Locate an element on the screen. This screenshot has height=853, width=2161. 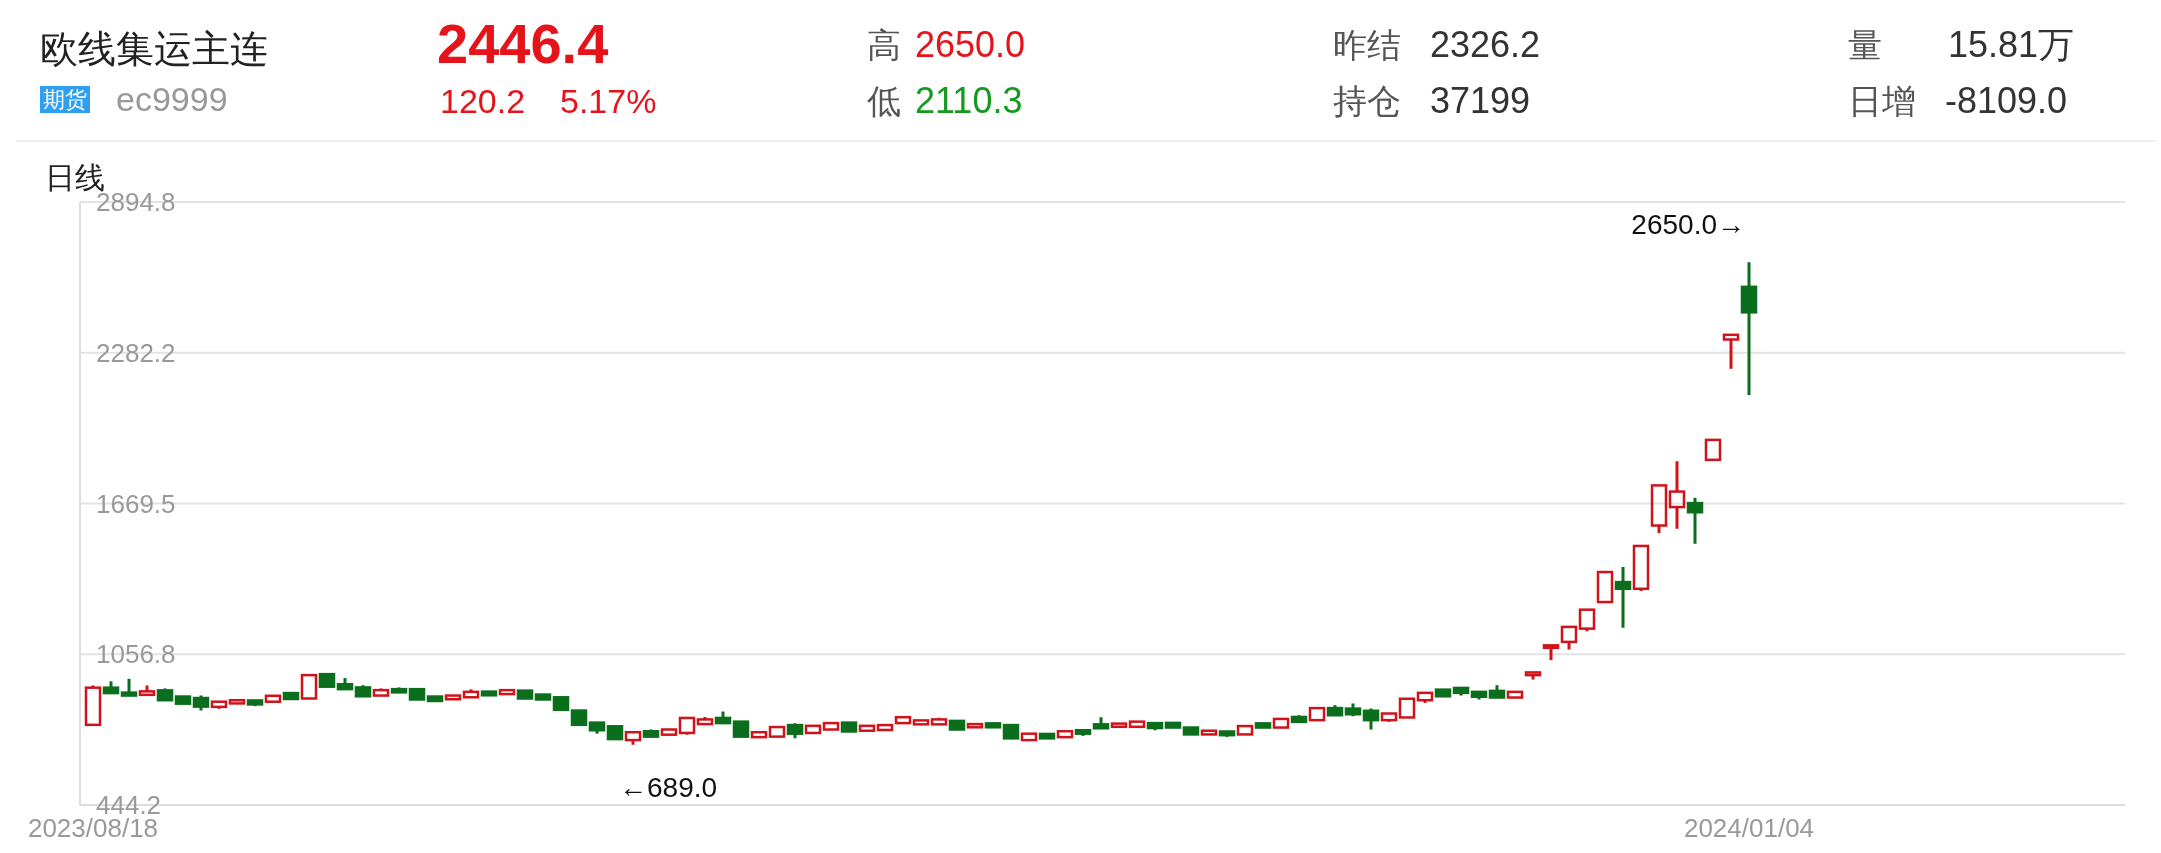
text: 低 is located at coordinates (884, 102).